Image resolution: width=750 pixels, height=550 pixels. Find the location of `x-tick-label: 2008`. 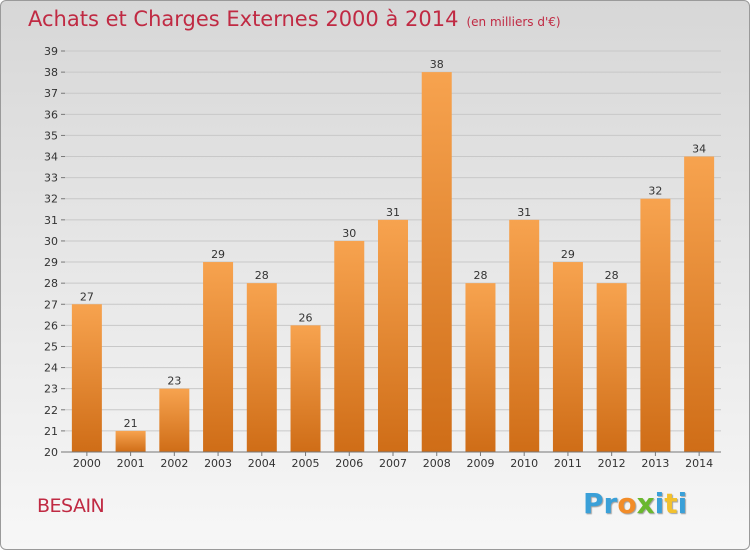

x-tick-label: 2008 is located at coordinates (437, 463).